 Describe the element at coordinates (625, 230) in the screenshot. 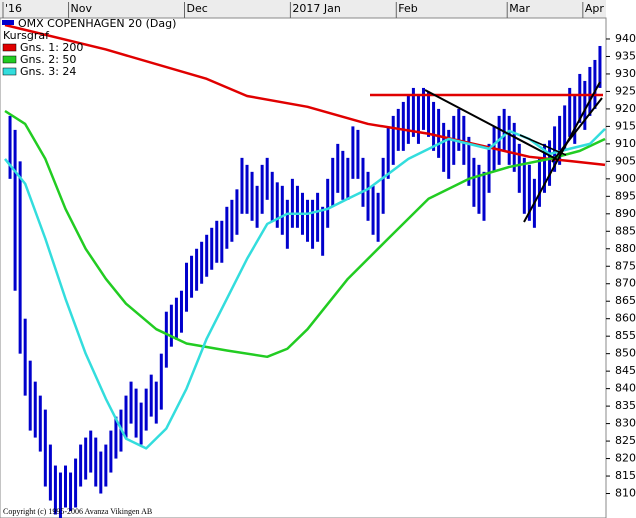

I see `y-tick-label: 885` at that location.